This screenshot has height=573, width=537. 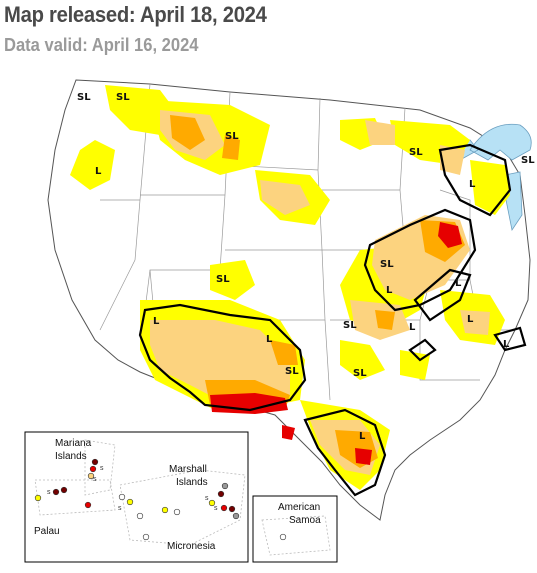 I want to click on label-l-oregon: L, so click(x=98, y=171).